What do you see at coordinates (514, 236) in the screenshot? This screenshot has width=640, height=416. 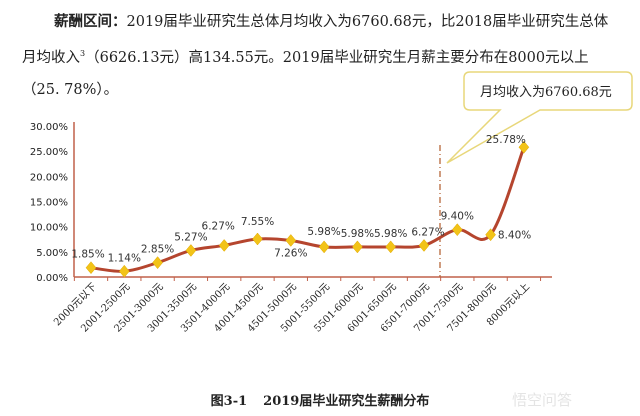 I see `data-label: 8.40%` at bounding box center [514, 236].